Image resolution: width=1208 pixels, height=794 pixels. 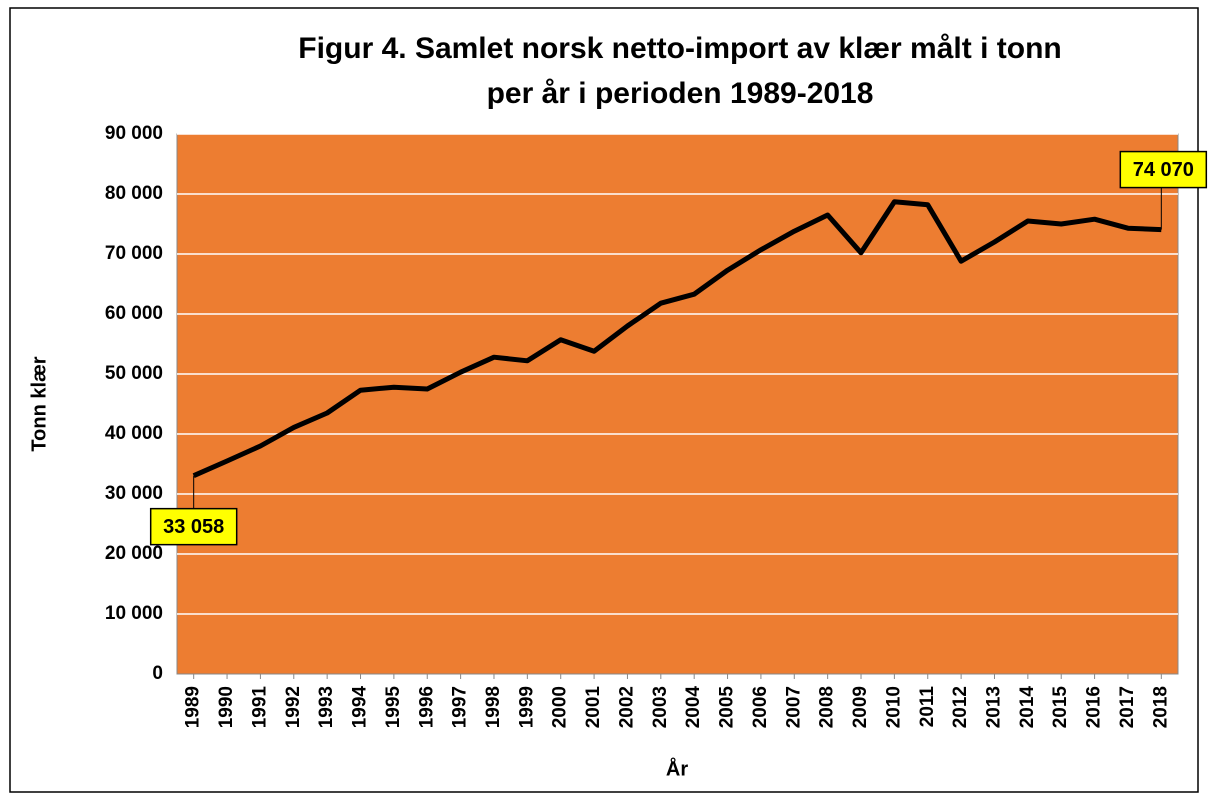 What do you see at coordinates (134, 373) in the screenshot?
I see `y-tick-label: 50 000` at bounding box center [134, 373].